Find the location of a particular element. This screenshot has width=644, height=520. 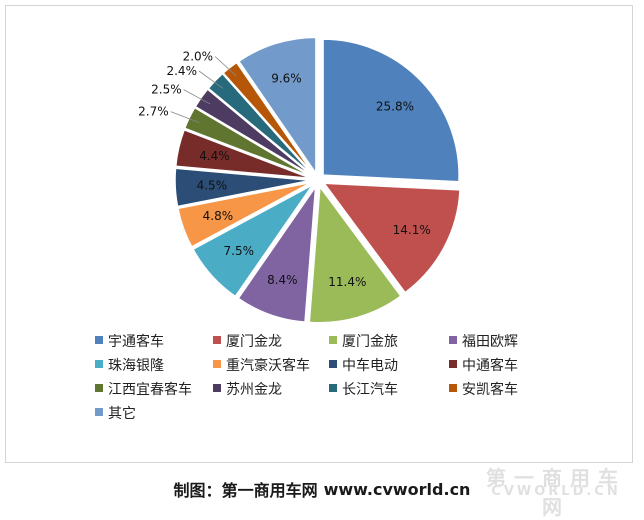

slice-label-5: 7.5% is located at coordinates (239, 251).